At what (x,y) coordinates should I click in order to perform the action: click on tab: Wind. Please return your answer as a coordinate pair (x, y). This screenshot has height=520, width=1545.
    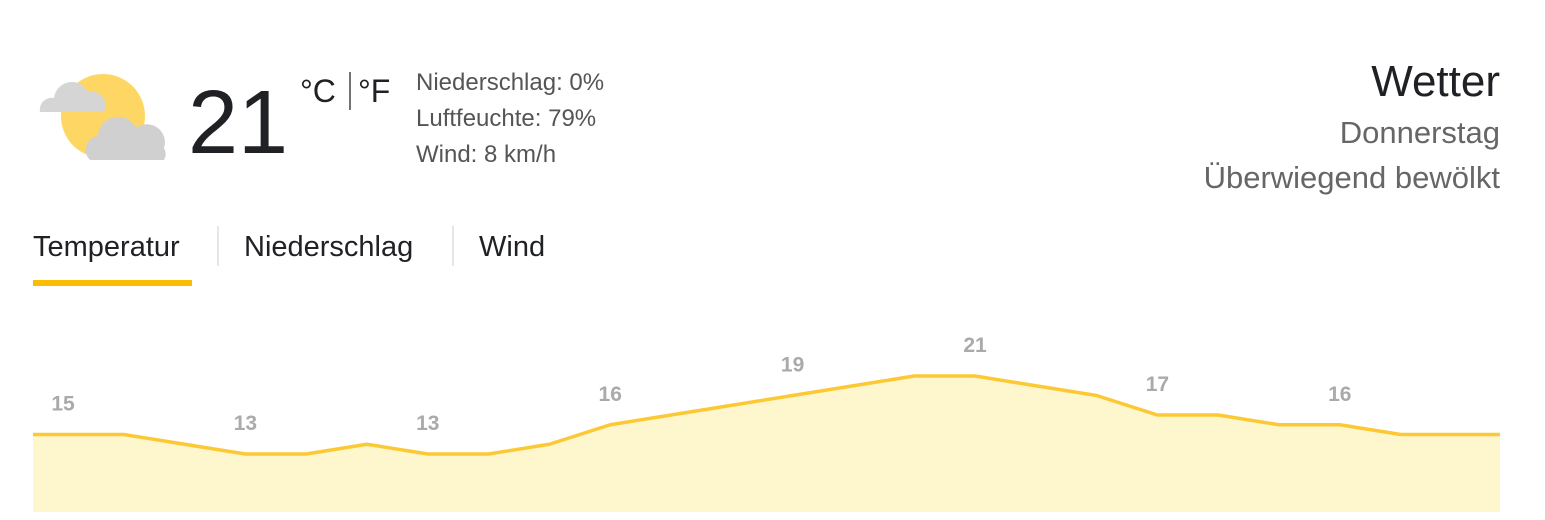
    Looking at the image, I should click on (512, 247).